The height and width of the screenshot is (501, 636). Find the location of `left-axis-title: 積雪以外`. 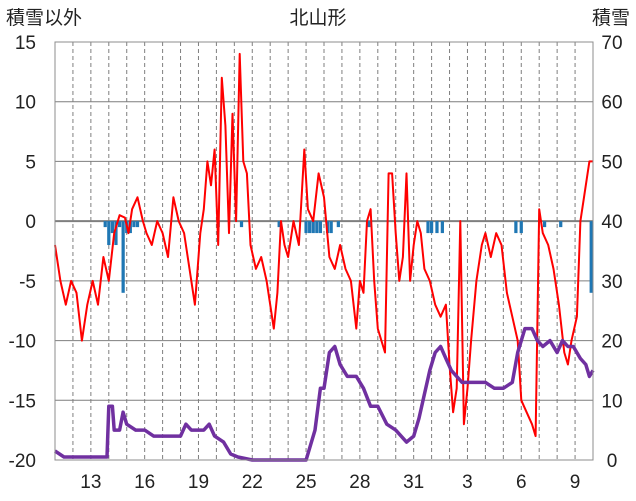

left-axis-title: 積雪以外 is located at coordinates (44, 18).